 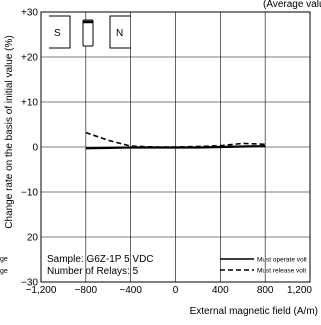 I want to click on s-pole-label: S, so click(x=57, y=33).